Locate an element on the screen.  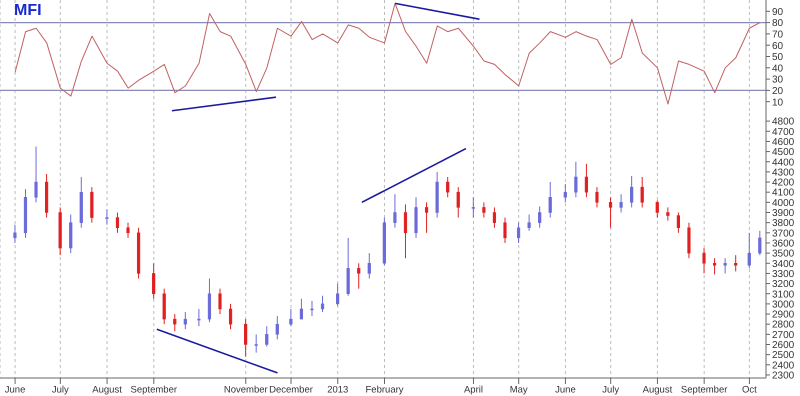
y-tick-label: 4000 is located at coordinates (783, 203).